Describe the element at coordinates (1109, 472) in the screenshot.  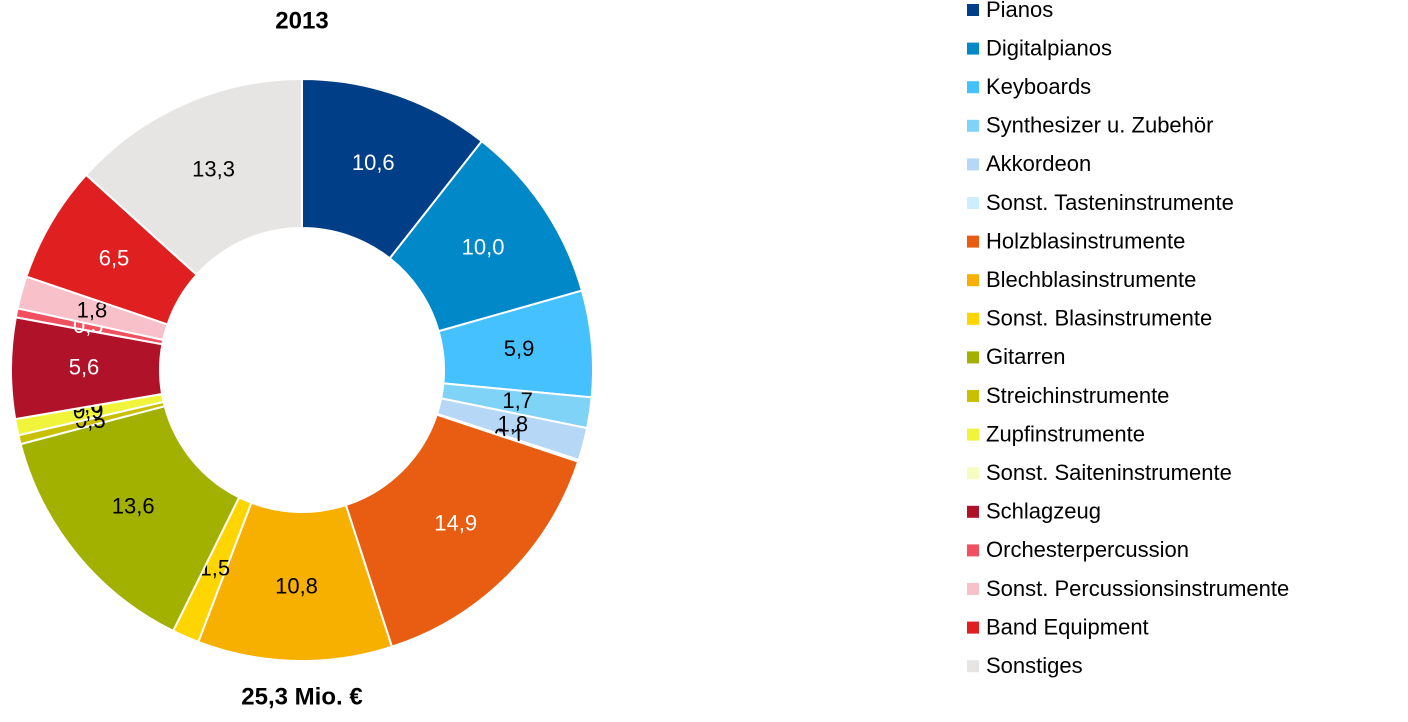
I see `legend-label: Sonst. Saiteninstrumente` at that location.